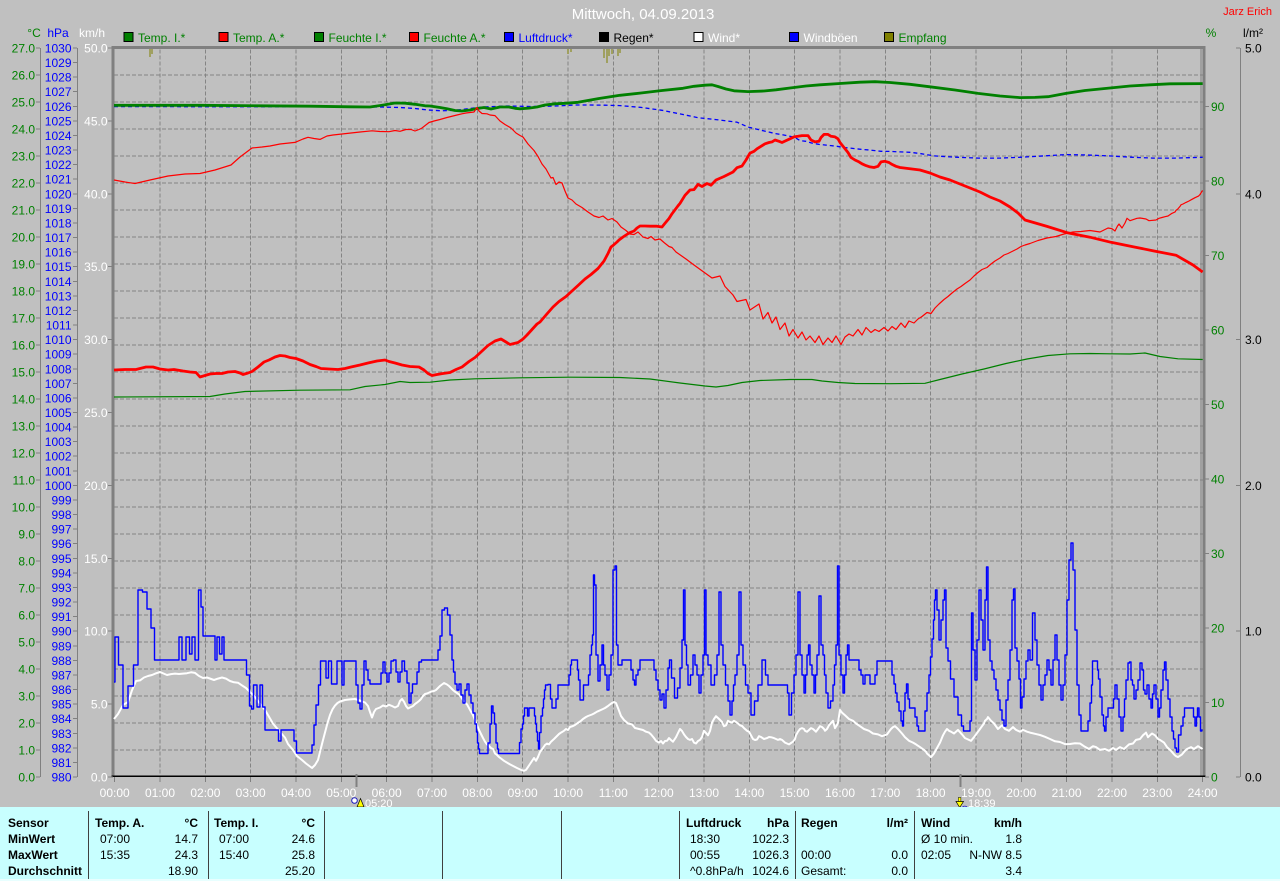 Image resolution: width=1280 pixels, height=881 pixels. Describe the element at coordinates (1218, 703) in the screenshot. I see `svg-text: 10` at that location.